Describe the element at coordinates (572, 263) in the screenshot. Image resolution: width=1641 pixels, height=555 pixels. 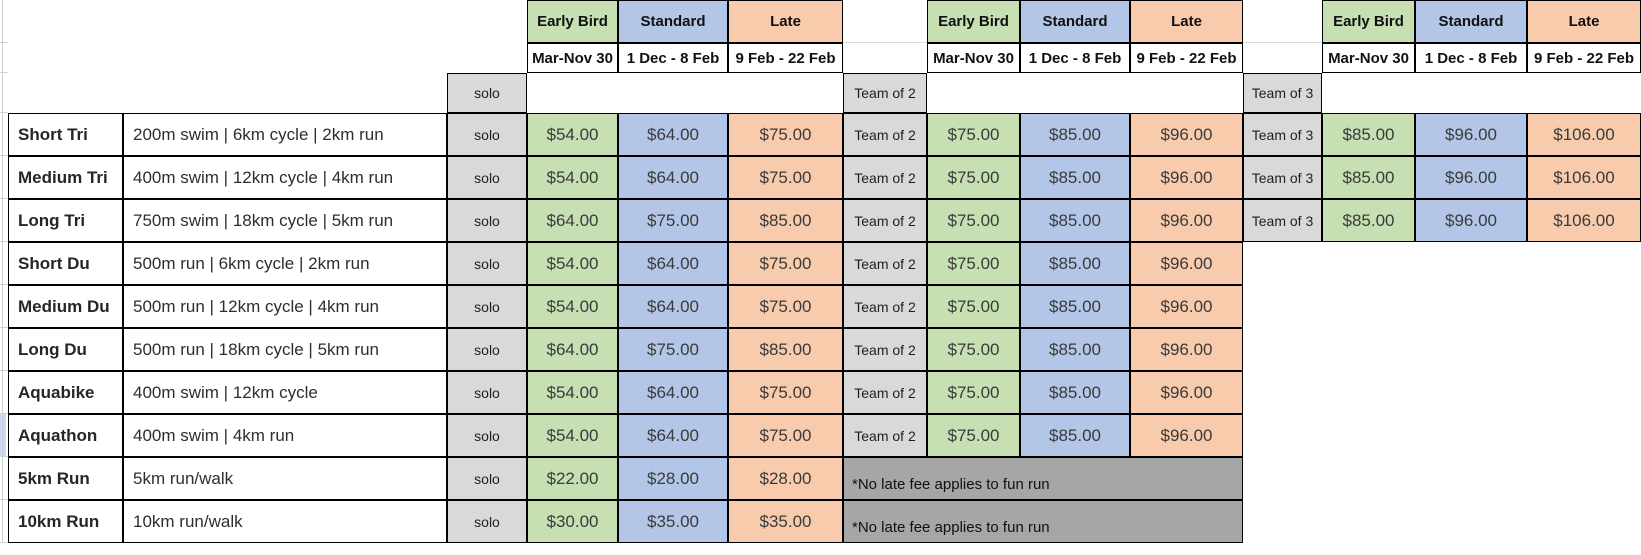
I see `cell-short-du-solo-early-bird: $54.00` at that location.